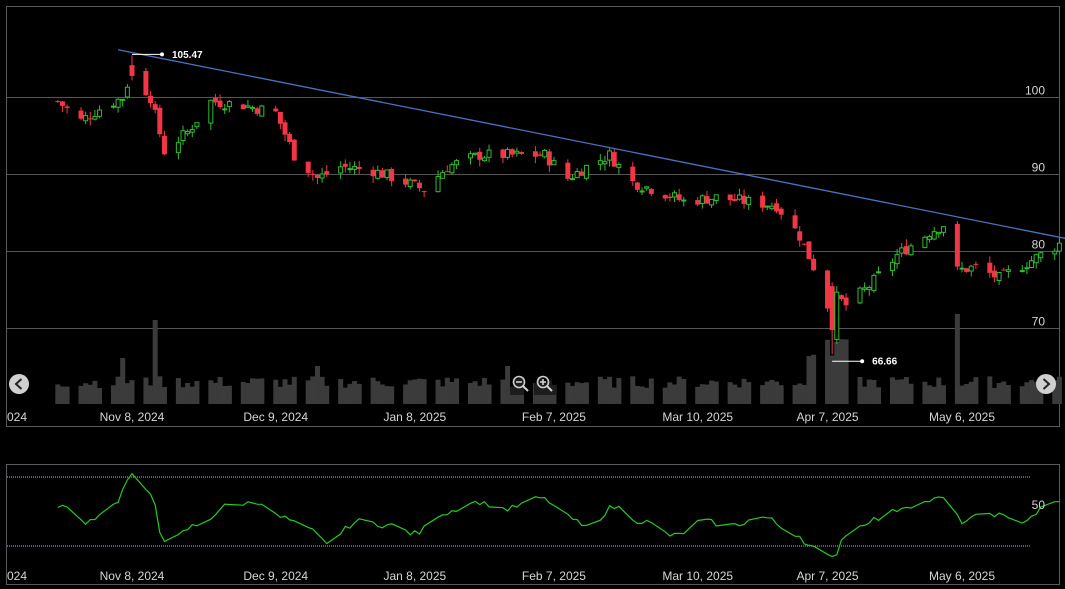 The width and height of the screenshot is (1065, 589). What do you see at coordinates (275, 576) in the screenshot?
I see `osc-date-tick: Dec 9, 2024` at bounding box center [275, 576].